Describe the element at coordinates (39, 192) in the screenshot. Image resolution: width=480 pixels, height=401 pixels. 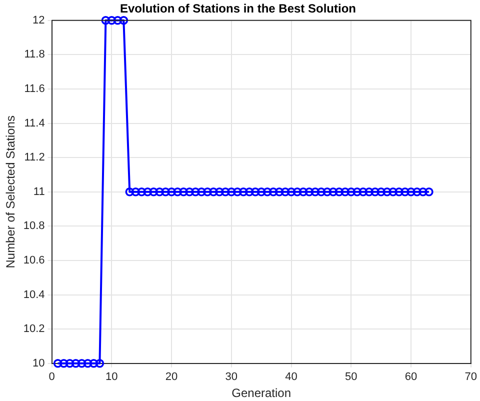
I see `y-tick-label: 11` at that location.